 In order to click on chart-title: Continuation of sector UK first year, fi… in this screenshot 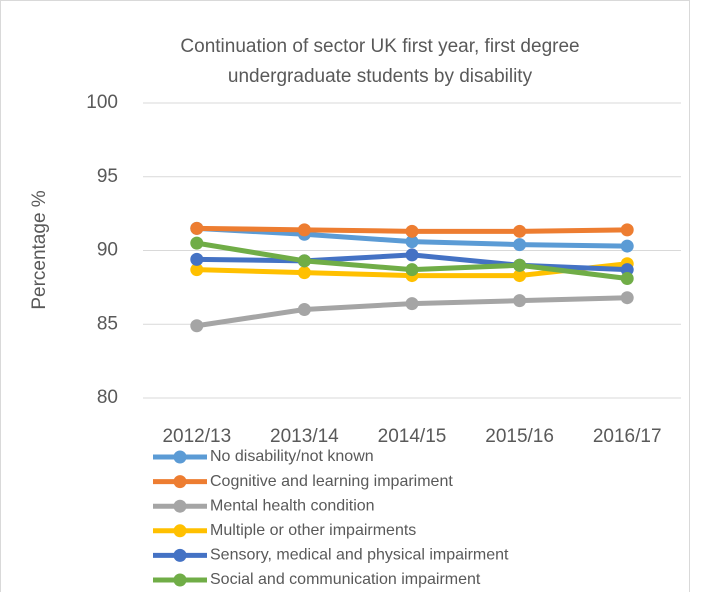, I will do `click(380, 61)`.